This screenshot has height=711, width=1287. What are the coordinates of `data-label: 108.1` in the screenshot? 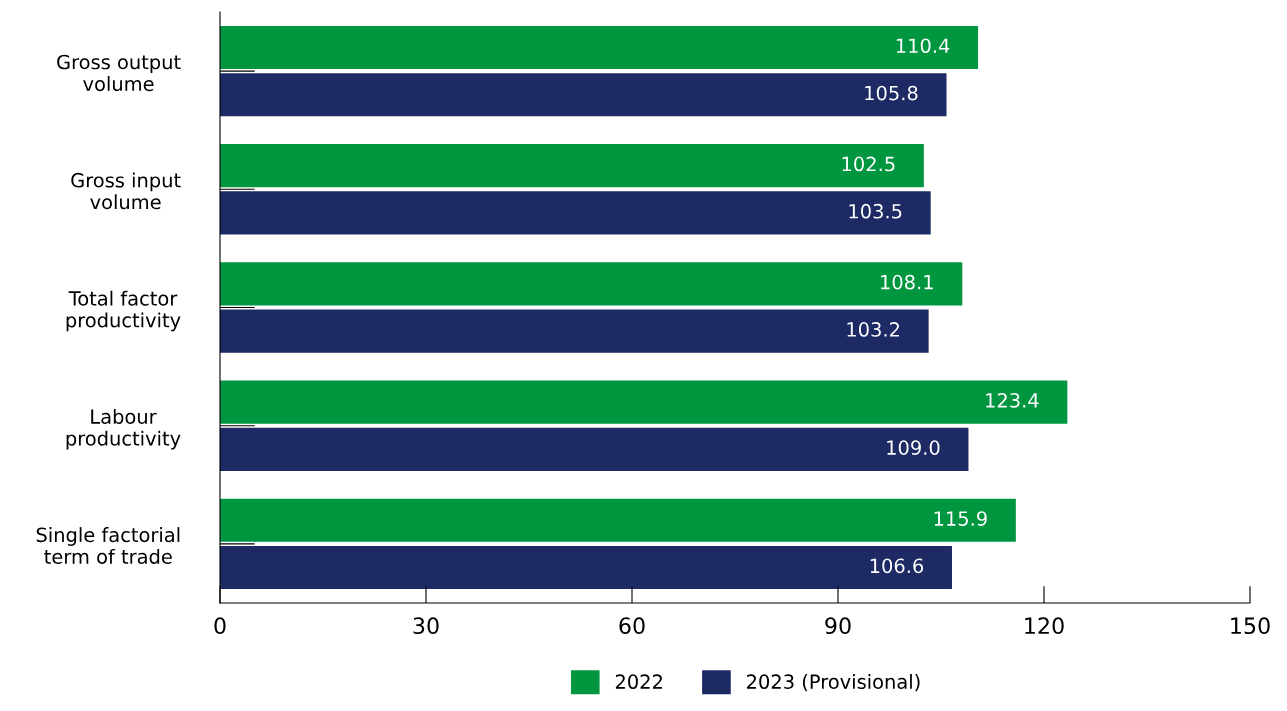 It's located at (907, 282).